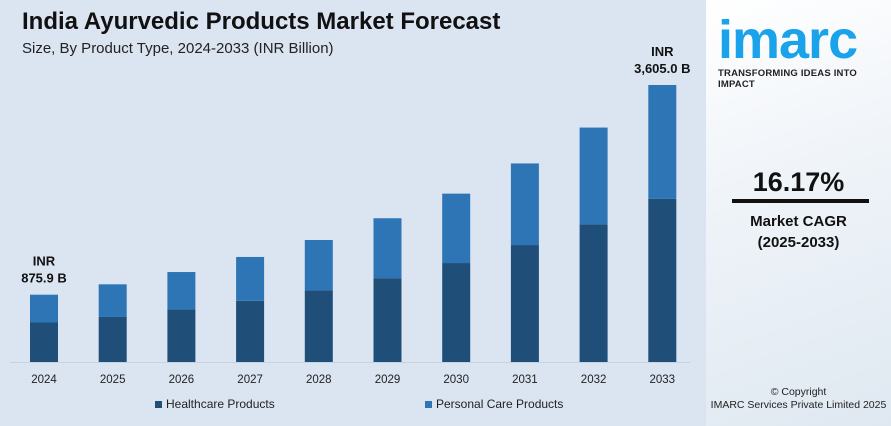 The image size is (891, 426). What do you see at coordinates (456, 312) in the screenshot?
I see `bar-healthcare-2030` at bounding box center [456, 312].